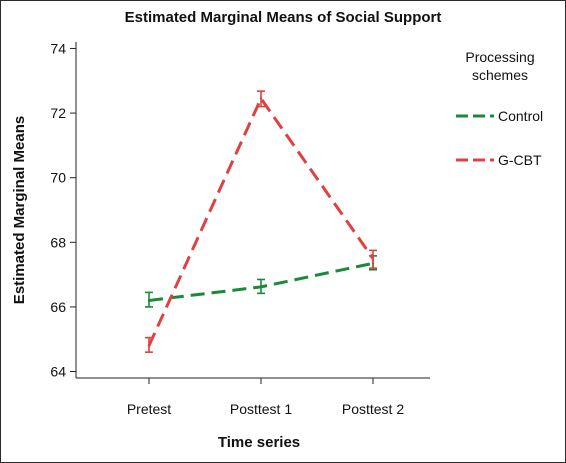 Image resolution: width=566 pixels, height=463 pixels. I want to click on y-axis-label: Estimated Marginal Means, so click(19, 210).